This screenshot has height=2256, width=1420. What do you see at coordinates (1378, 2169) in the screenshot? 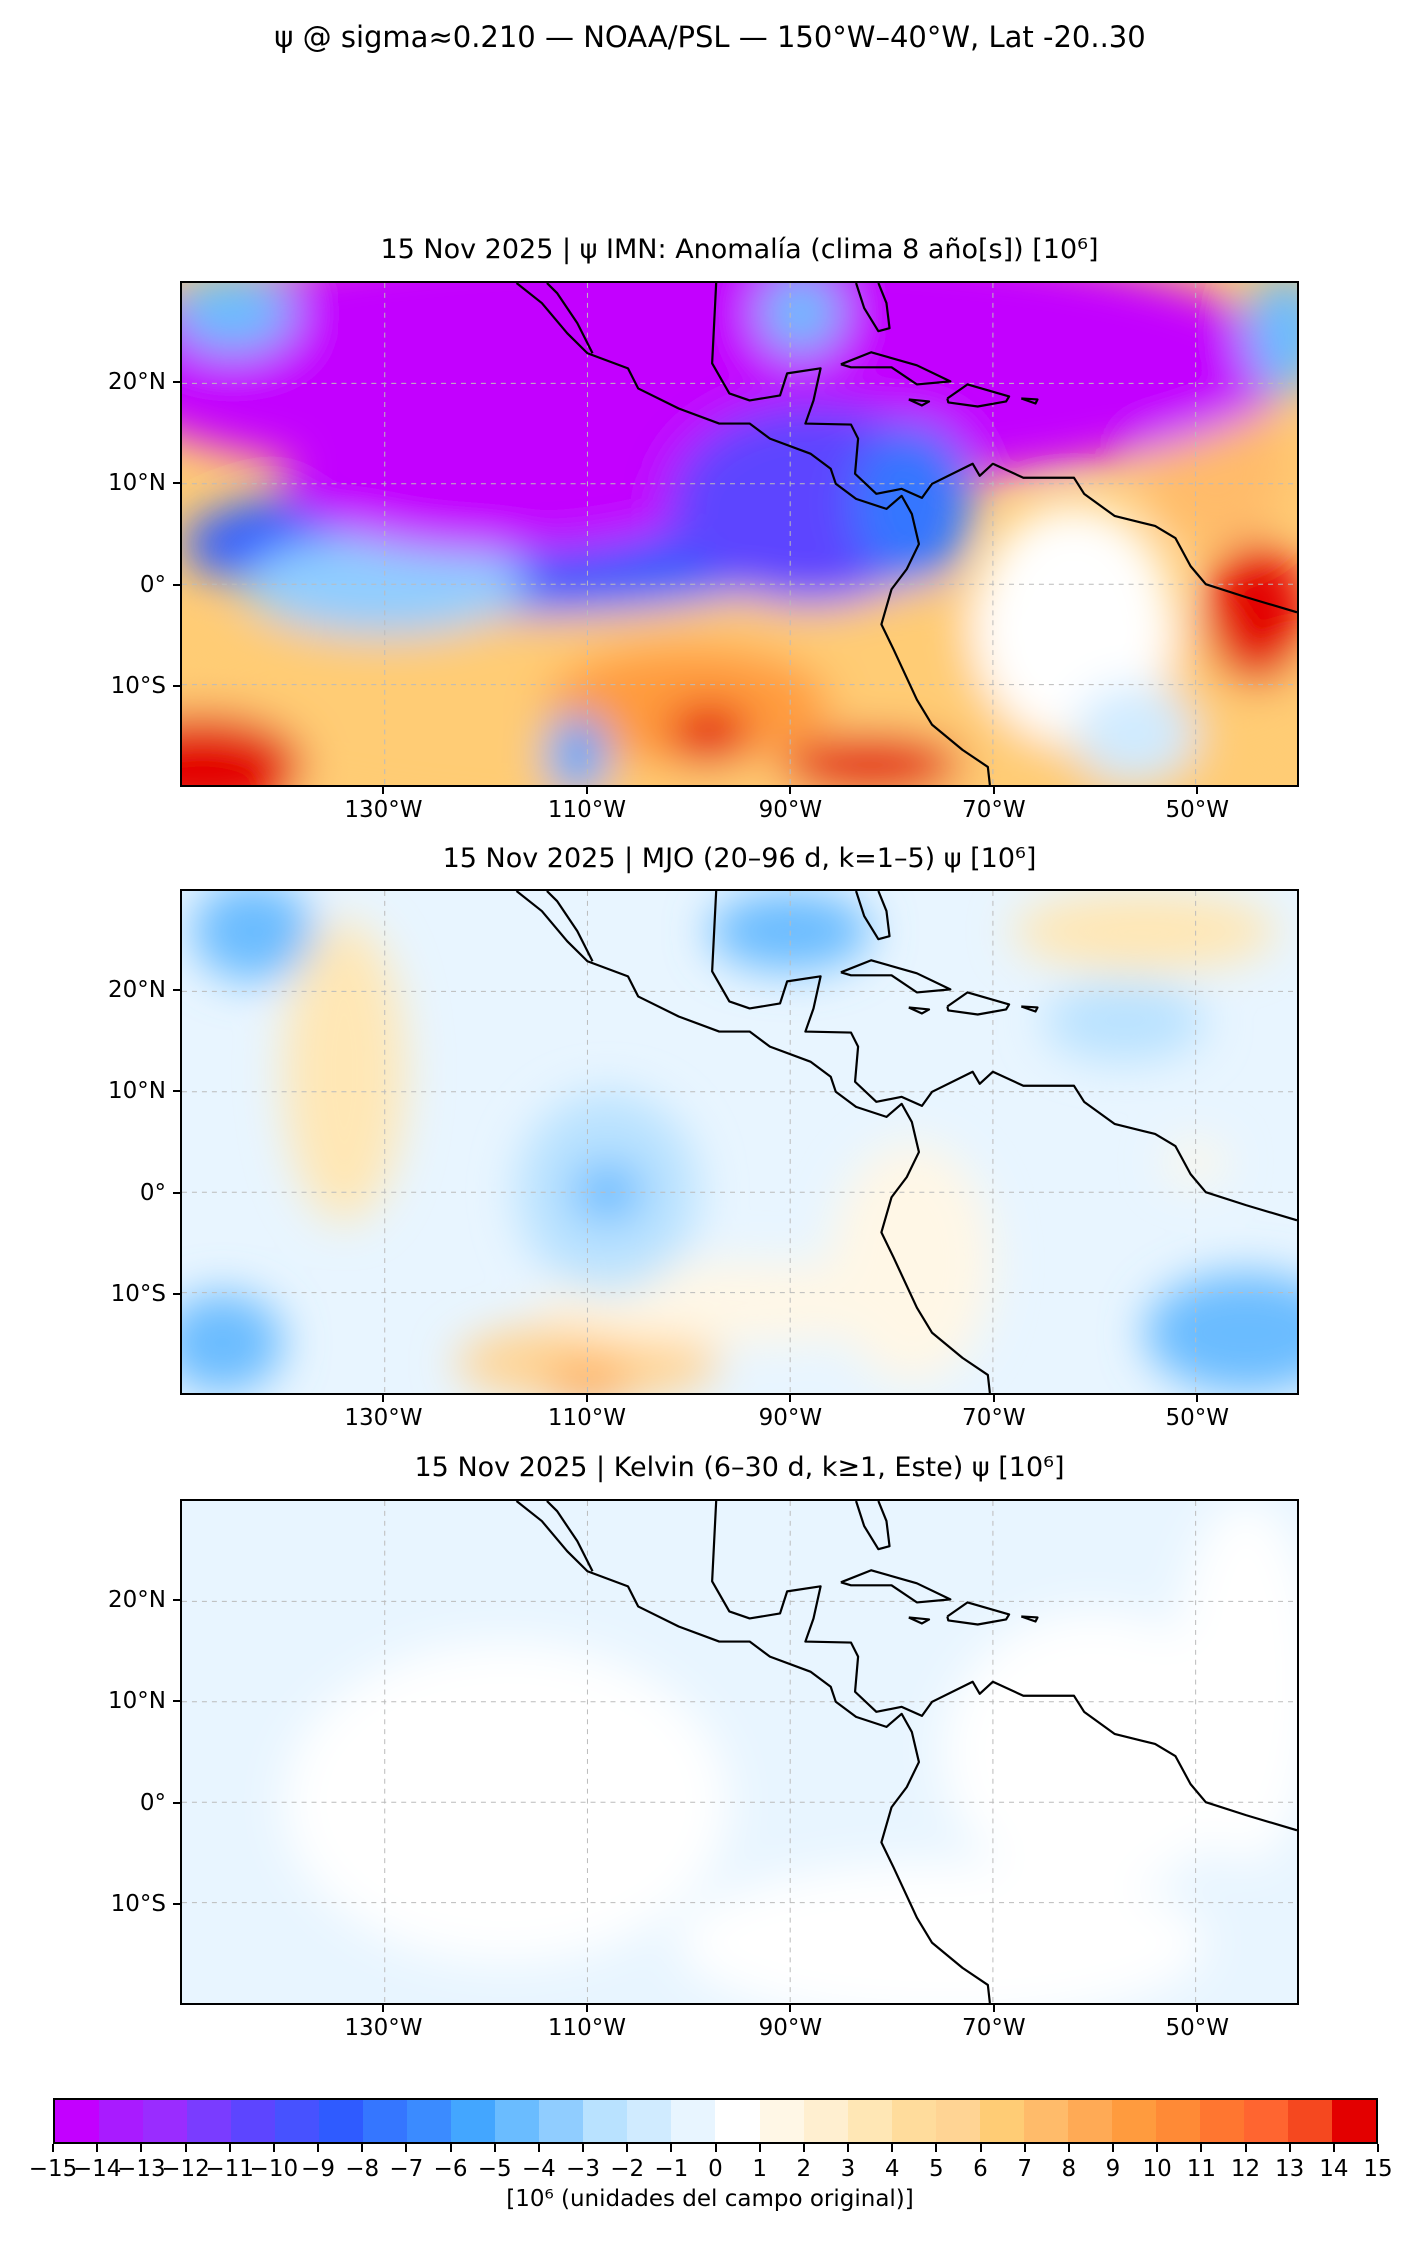
I see `colorbar-tick-label: 15` at bounding box center [1378, 2169].